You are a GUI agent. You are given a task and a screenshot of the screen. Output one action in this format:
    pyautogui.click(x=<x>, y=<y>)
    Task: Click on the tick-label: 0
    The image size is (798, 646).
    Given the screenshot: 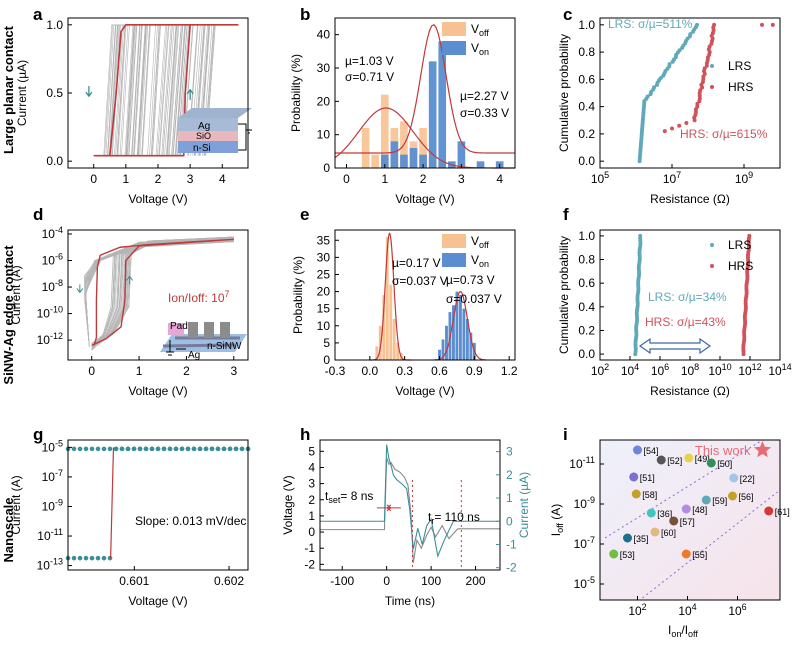 What is the action you would take?
    pyautogui.click(x=93, y=179)
    